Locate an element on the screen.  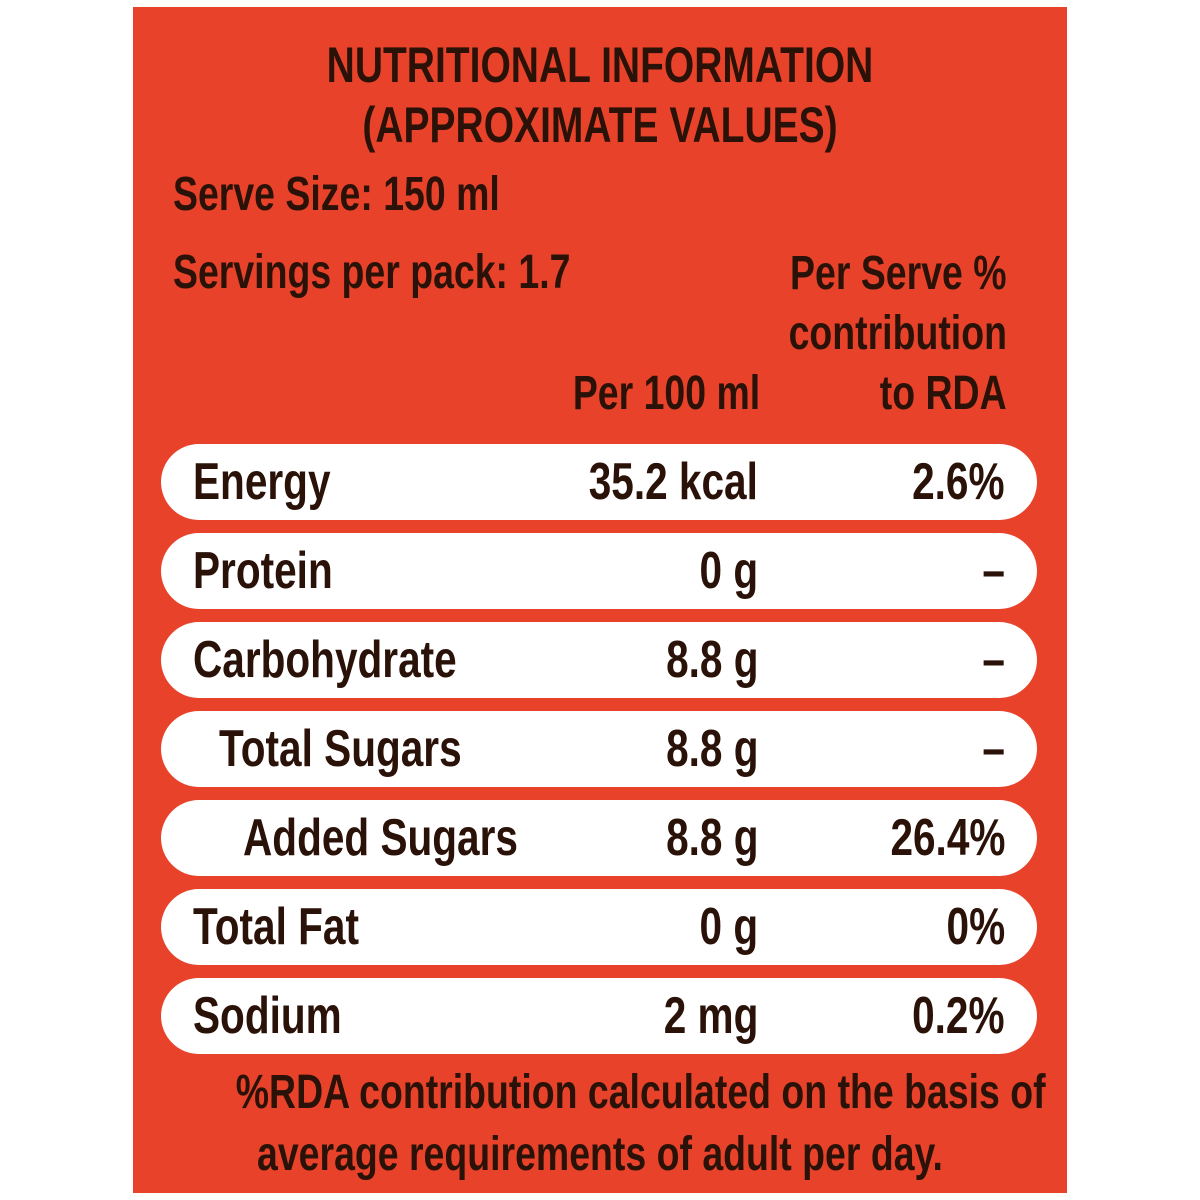
nutrient-name: Added Sugars is located at coordinates (380, 838).